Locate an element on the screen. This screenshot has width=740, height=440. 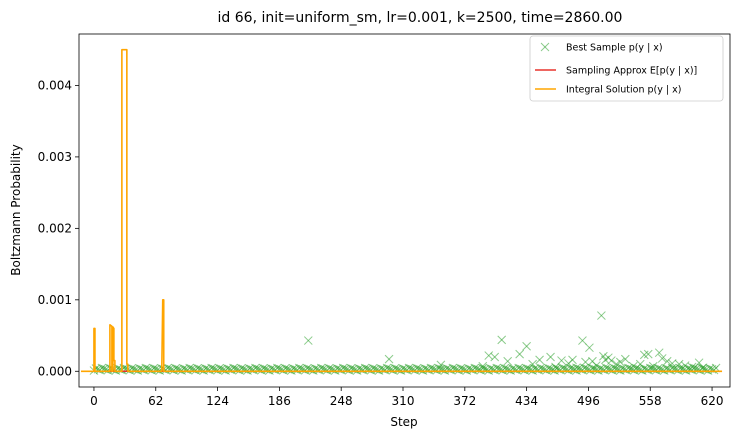
x-tick-label: 310 is located at coordinates (403, 401).